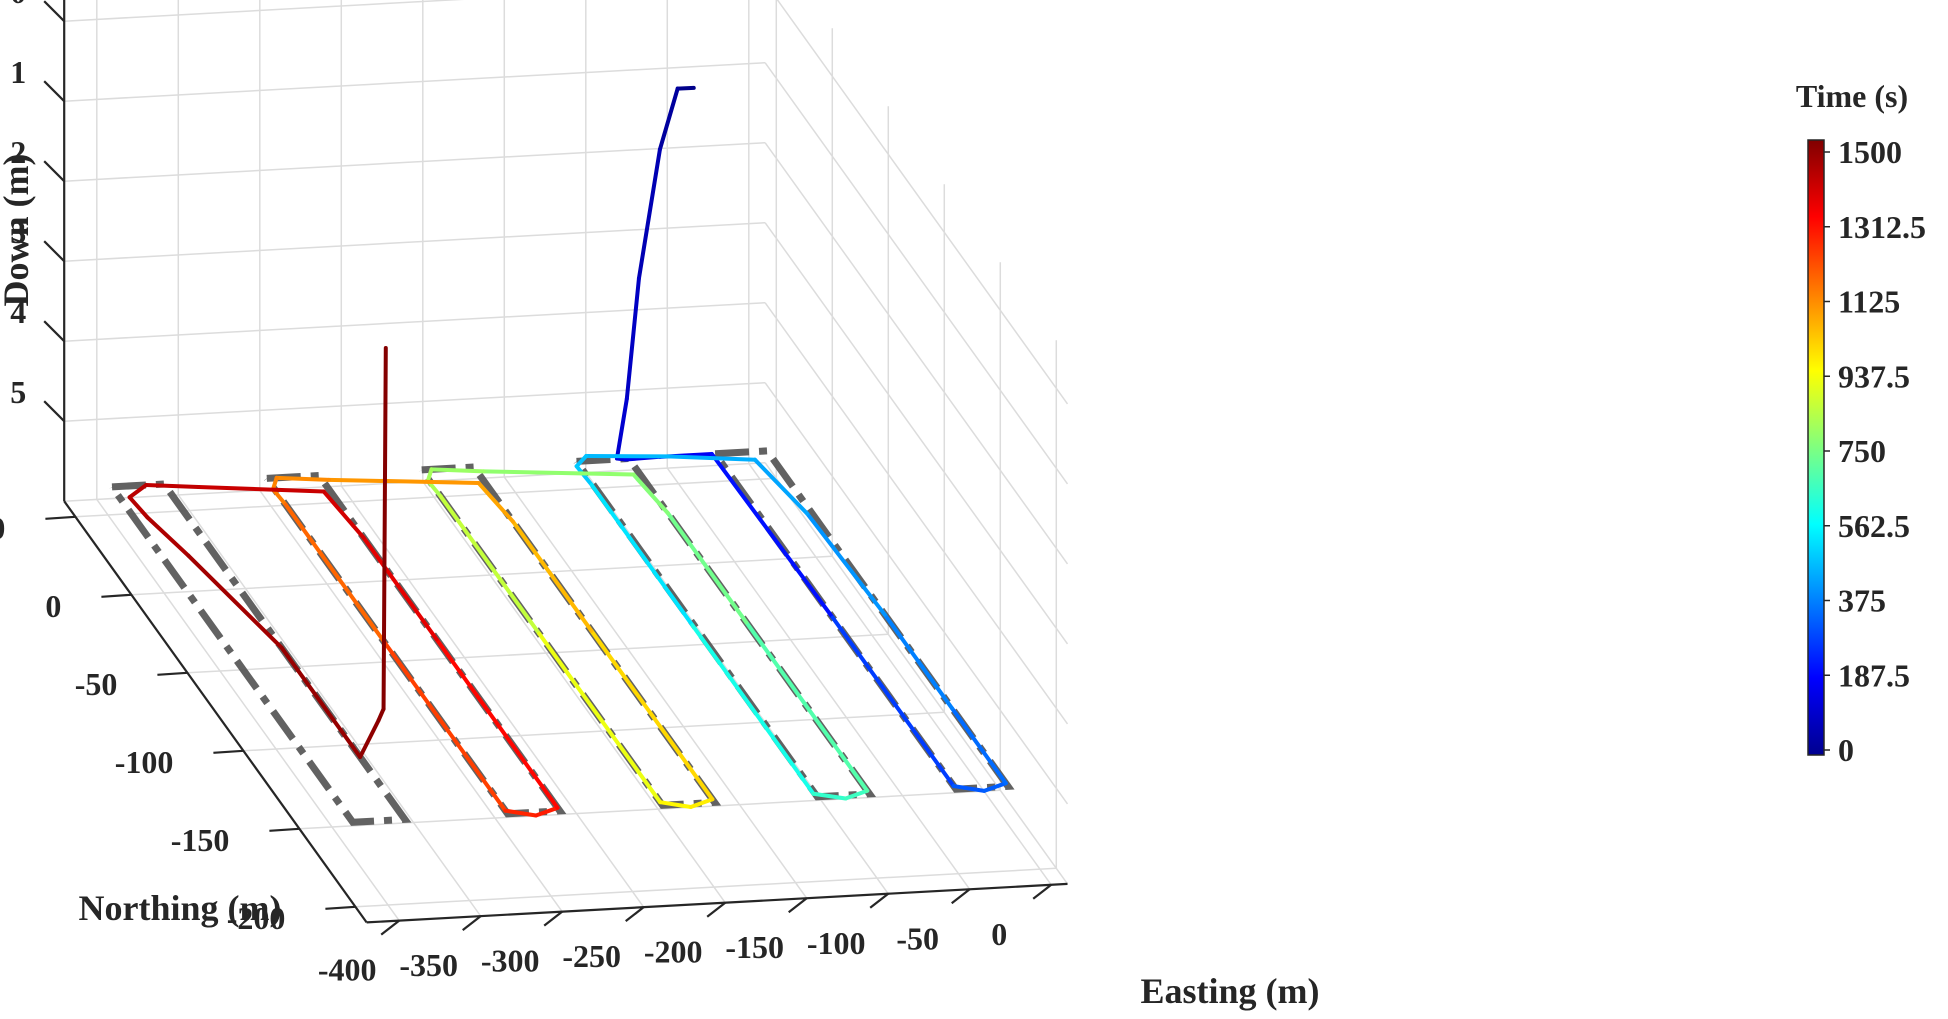 The image size is (1948, 1019). I want to click on colorbar-tick-label: 937.5, so click(1874, 376).